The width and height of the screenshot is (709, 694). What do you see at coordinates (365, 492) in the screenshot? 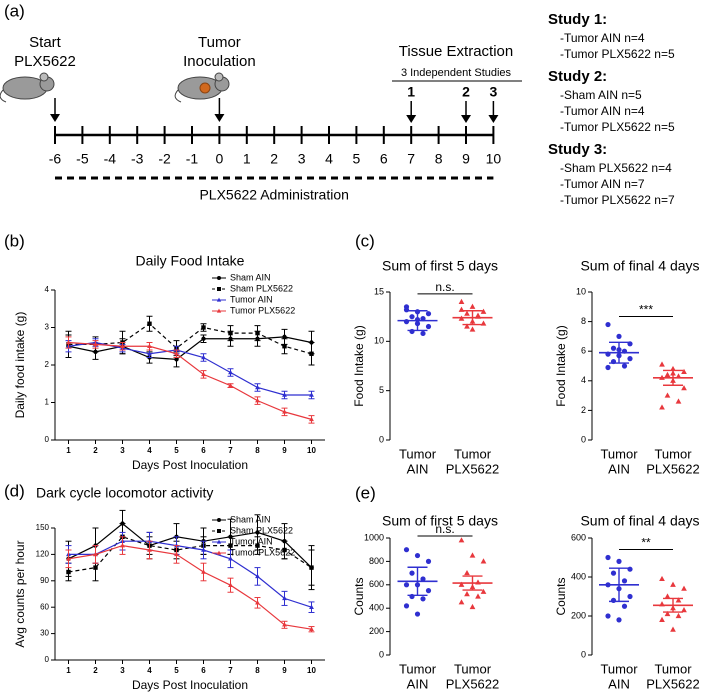
I see `panel-label: (e)` at bounding box center [365, 492].